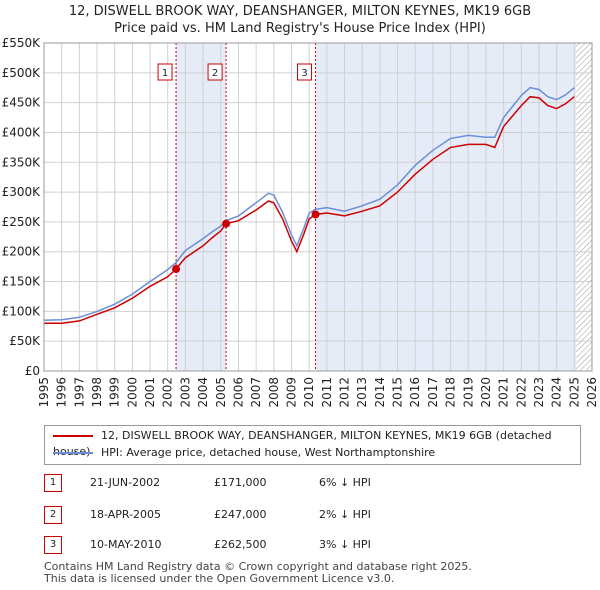 The image size is (600, 590). Describe the element at coordinates (240, 544) in the screenshot. I see `sale-price: £262,500` at that location.